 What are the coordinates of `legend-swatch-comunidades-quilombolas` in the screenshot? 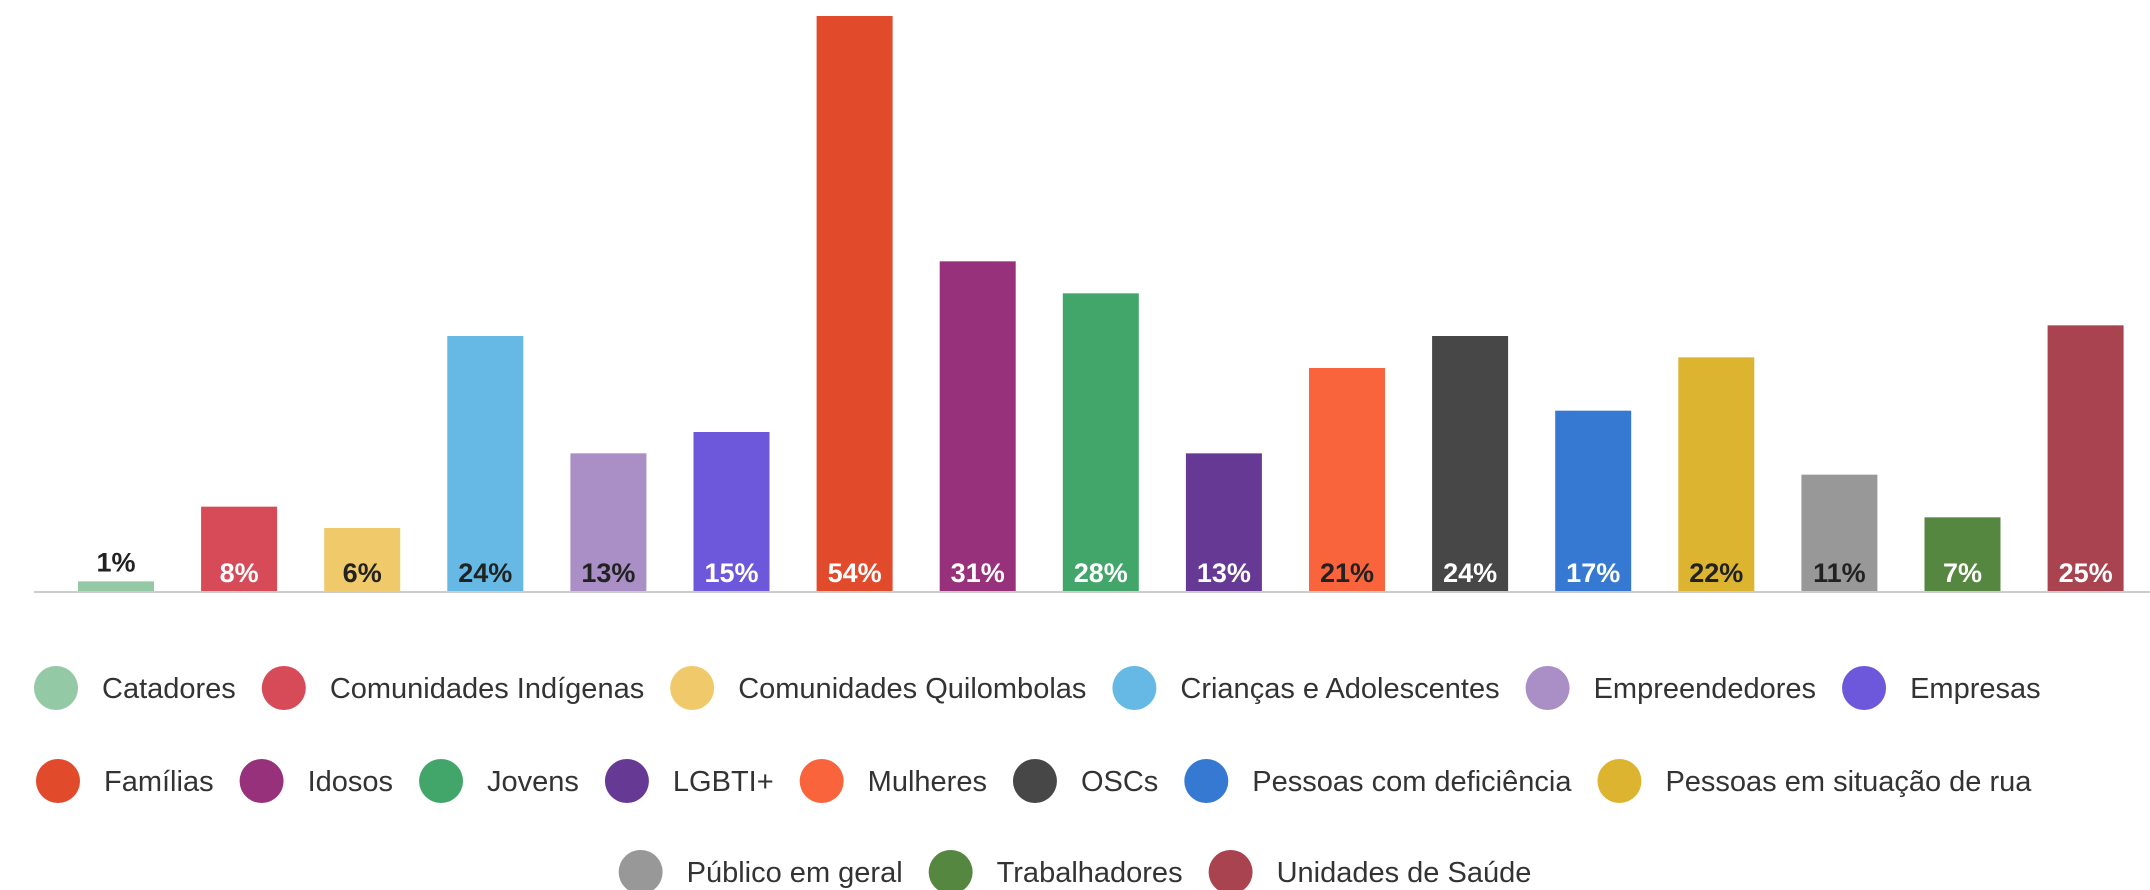 It's located at (692, 688).